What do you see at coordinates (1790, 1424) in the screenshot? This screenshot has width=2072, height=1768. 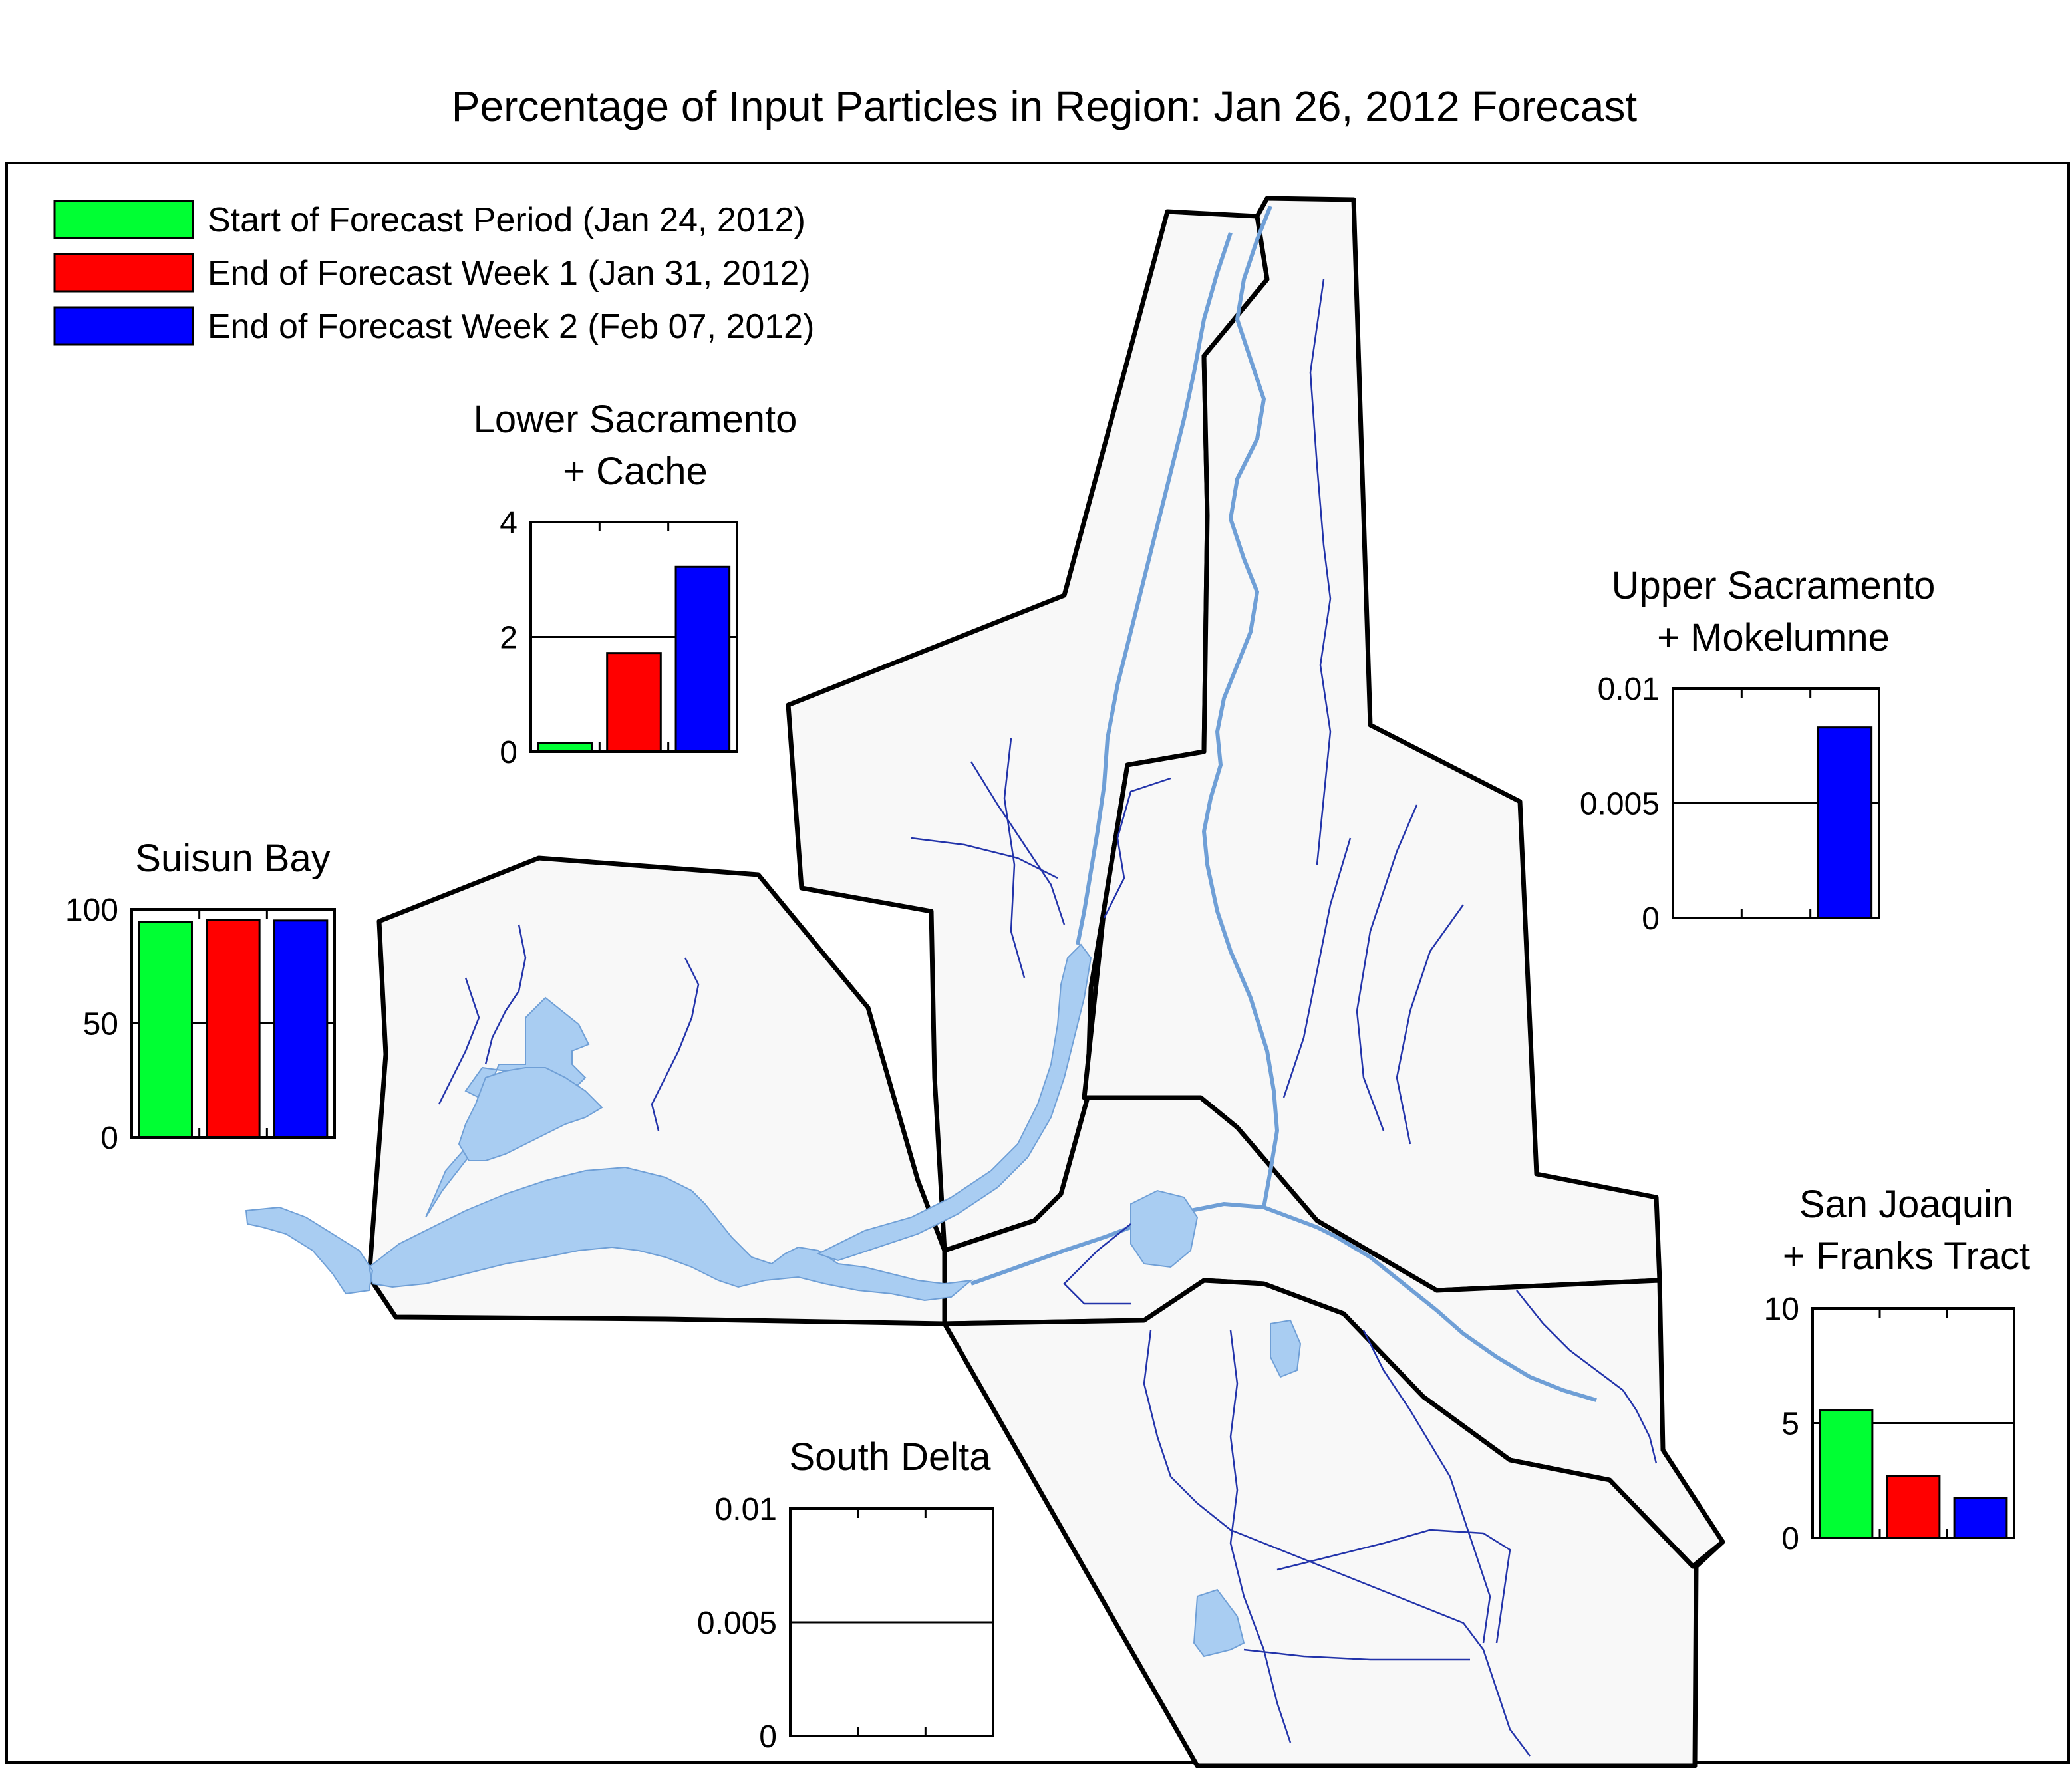 I see `y-tick-label: 5` at bounding box center [1790, 1424].